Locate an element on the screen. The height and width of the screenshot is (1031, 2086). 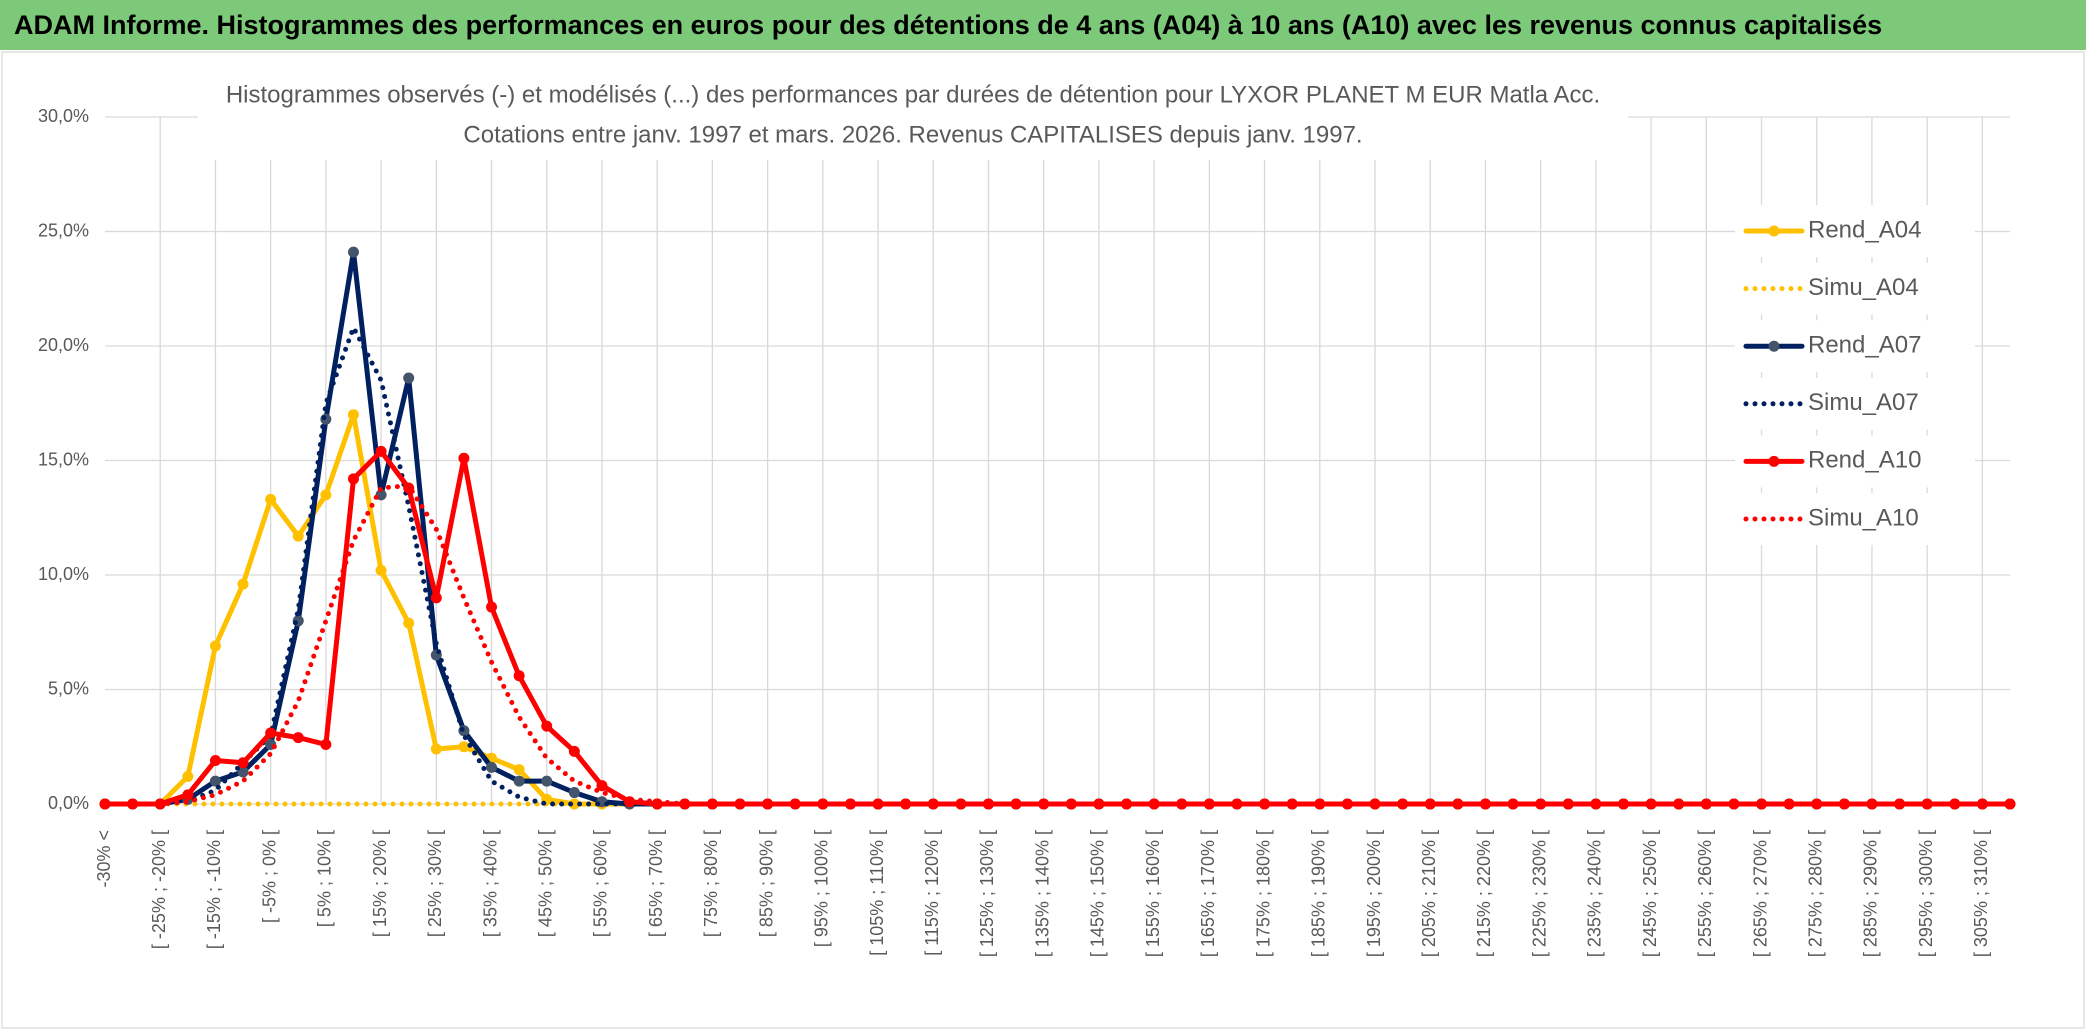
x-tick-label: [ 285% ; 290% [ is located at coordinates (1871, 893).